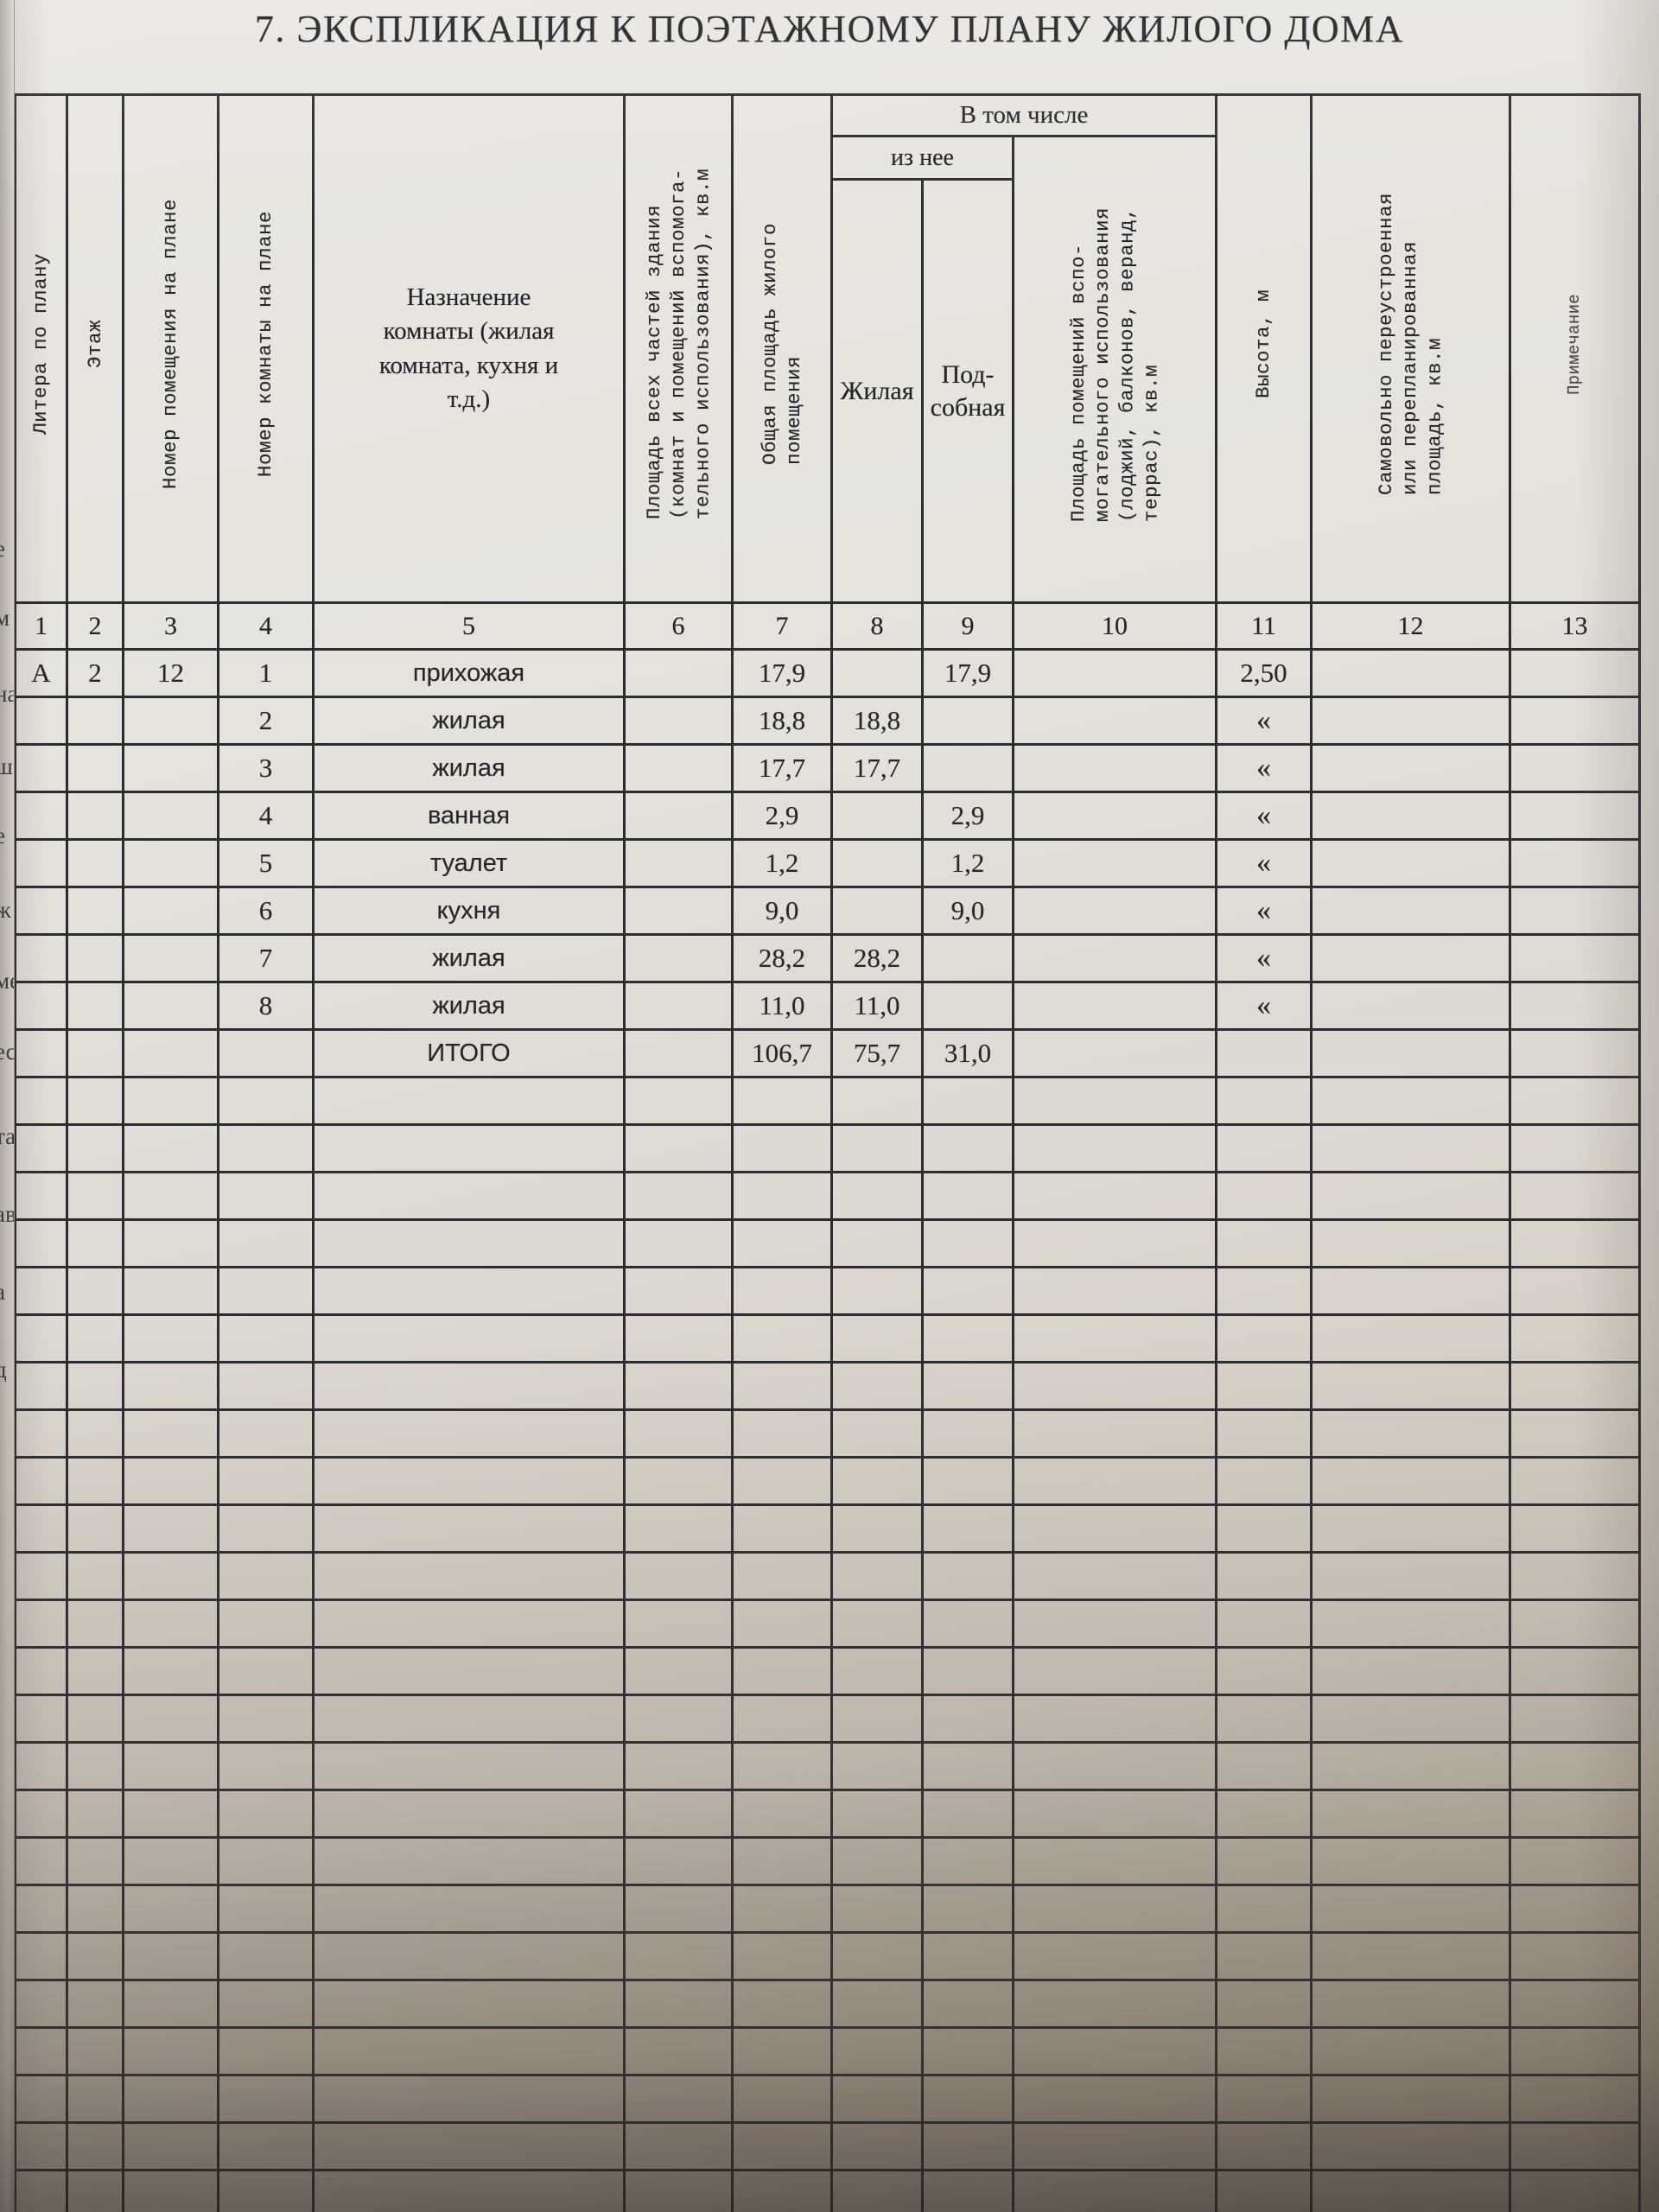 This screenshot has height=2212, width=1659. What do you see at coordinates (782, 2146) in the screenshot?
I see `cell-rempty22-c7` at bounding box center [782, 2146].